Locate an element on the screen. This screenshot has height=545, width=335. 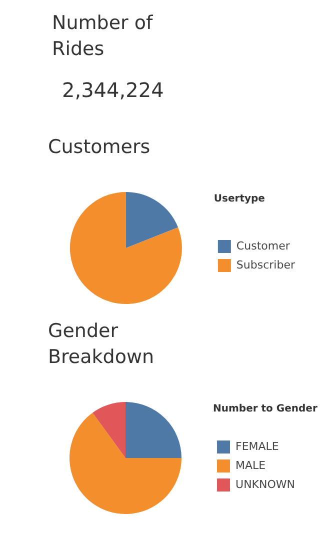
legend-label: Subscriber is located at coordinates (266, 265).